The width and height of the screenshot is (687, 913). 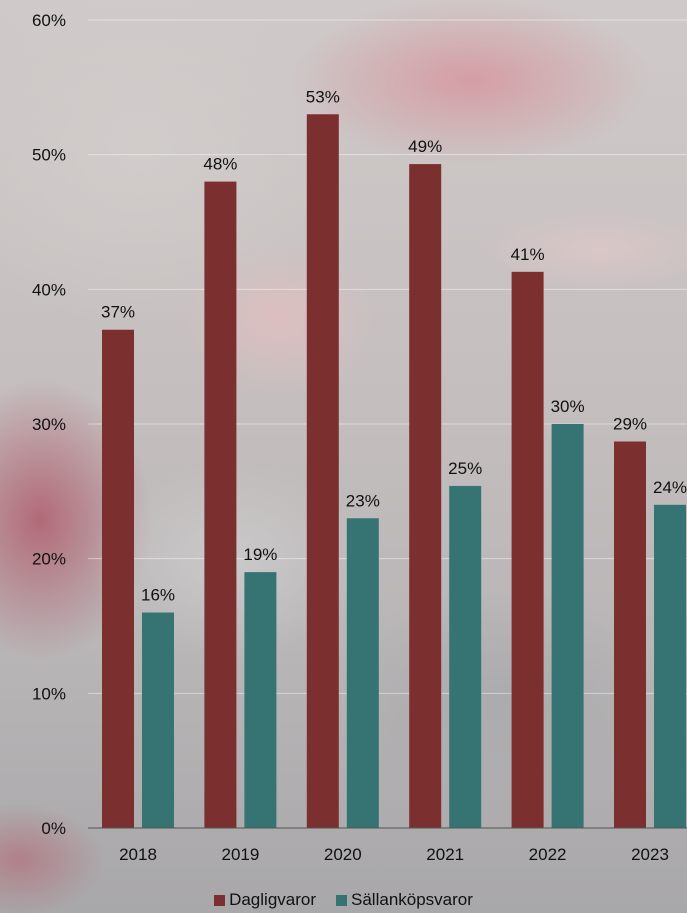 What do you see at coordinates (240, 854) in the screenshot?
I see `x-tick-label: 2019` at bounding box center [240, 854].